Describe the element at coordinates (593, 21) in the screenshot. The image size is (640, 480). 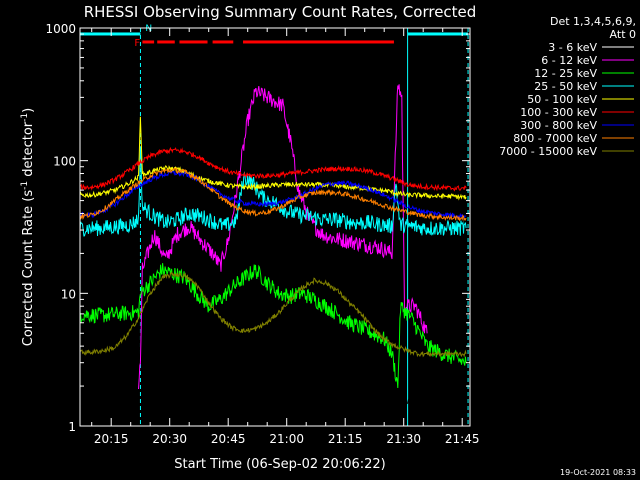
I see `legend-header-1: Det 1,3,4,5,6,9,` at that location.